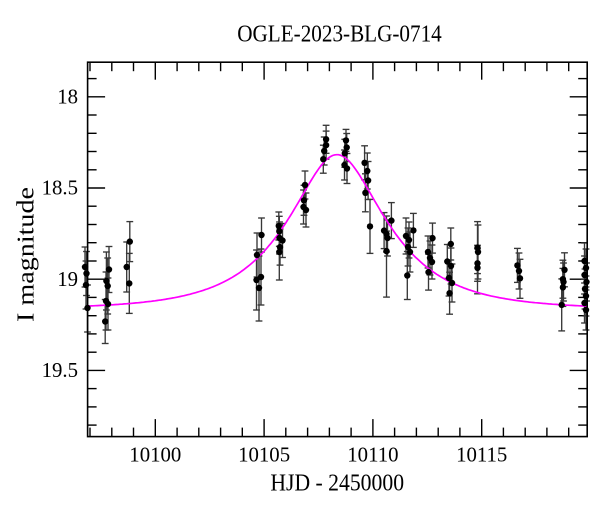  What do you see at coordinates (372, 454) in the screenshot?
I see `svg-text: 10110` at bounding box center [372, 454].